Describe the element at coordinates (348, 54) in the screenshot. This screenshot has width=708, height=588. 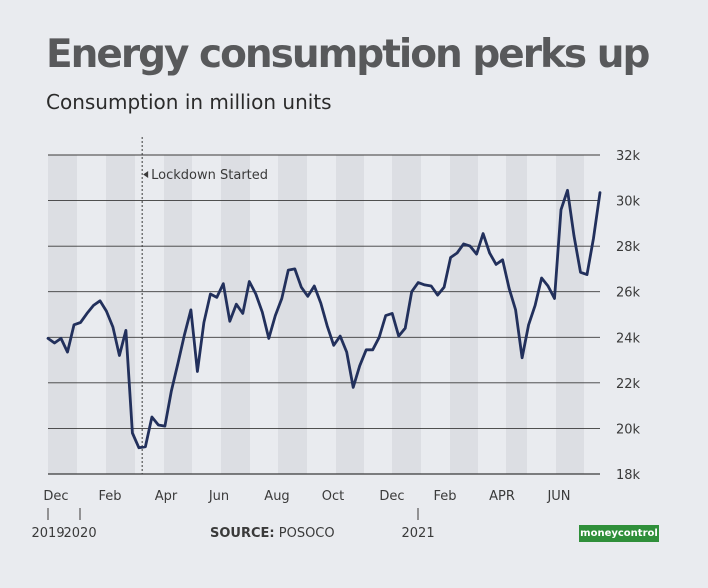
I see `chart-title: Energy consumption perks up` at that location.